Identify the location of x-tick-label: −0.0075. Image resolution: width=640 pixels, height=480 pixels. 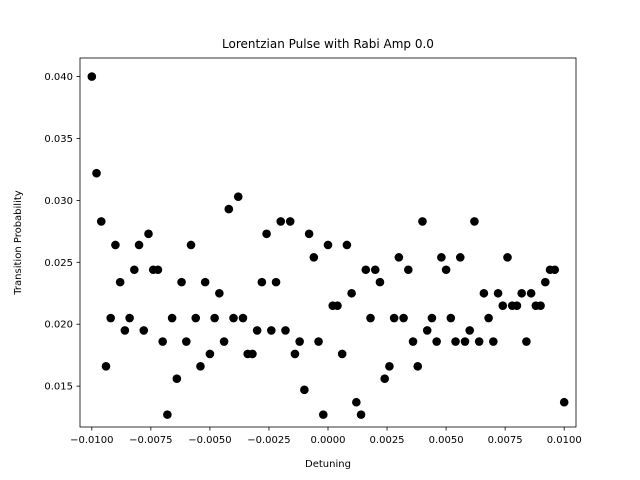
(150, 440).